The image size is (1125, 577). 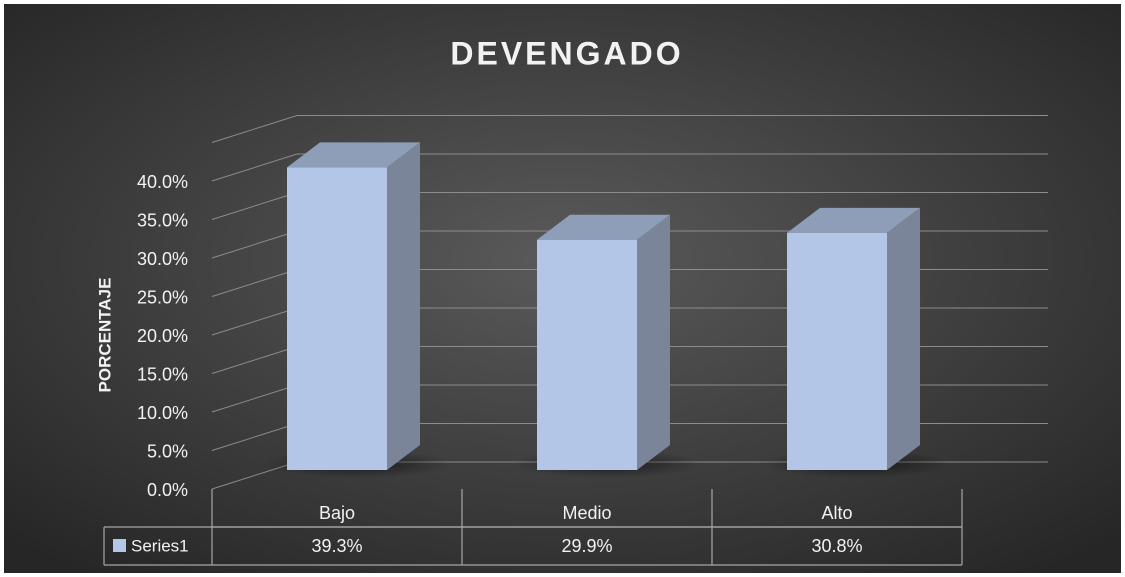 I want to click on x-tick-label: Medio, so click(x=586, y=513).